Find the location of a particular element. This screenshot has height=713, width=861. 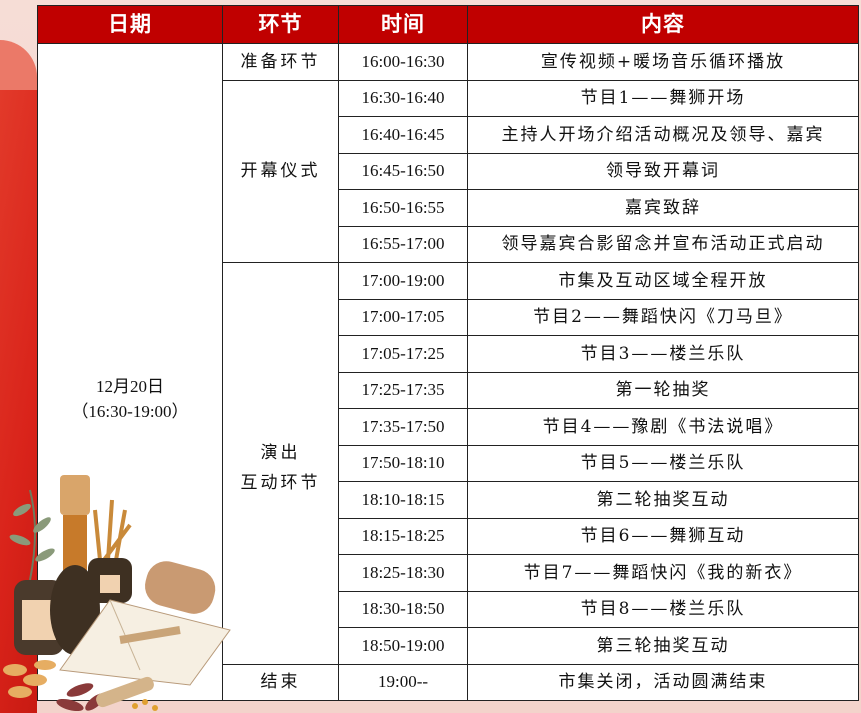

content-cell: 第一轮抽奖 is located at coordinates (663, 390).